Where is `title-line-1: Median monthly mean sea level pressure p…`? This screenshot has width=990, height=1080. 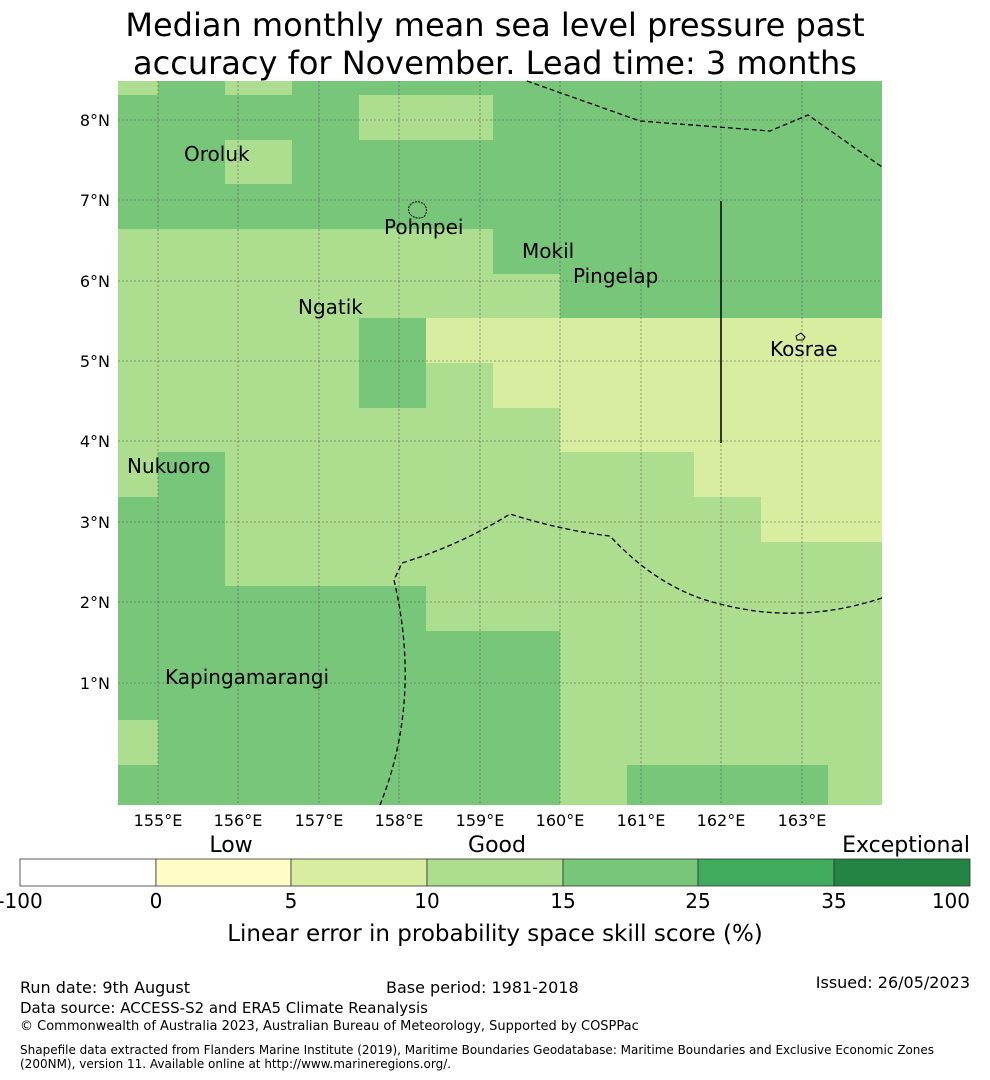
title-line-1: Median monthly mean sea level pressure p… is located at coordinates (495, 25).